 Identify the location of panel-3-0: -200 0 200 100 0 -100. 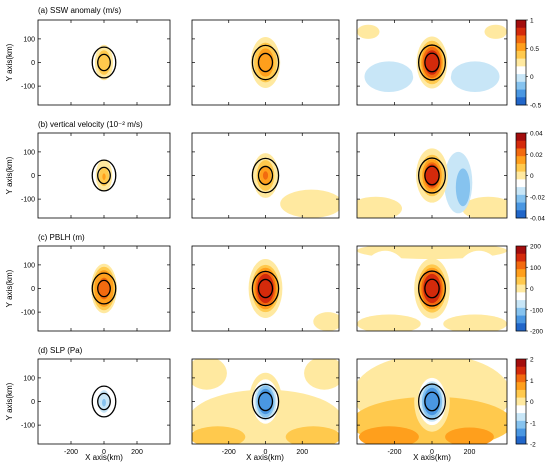
(96, 407).